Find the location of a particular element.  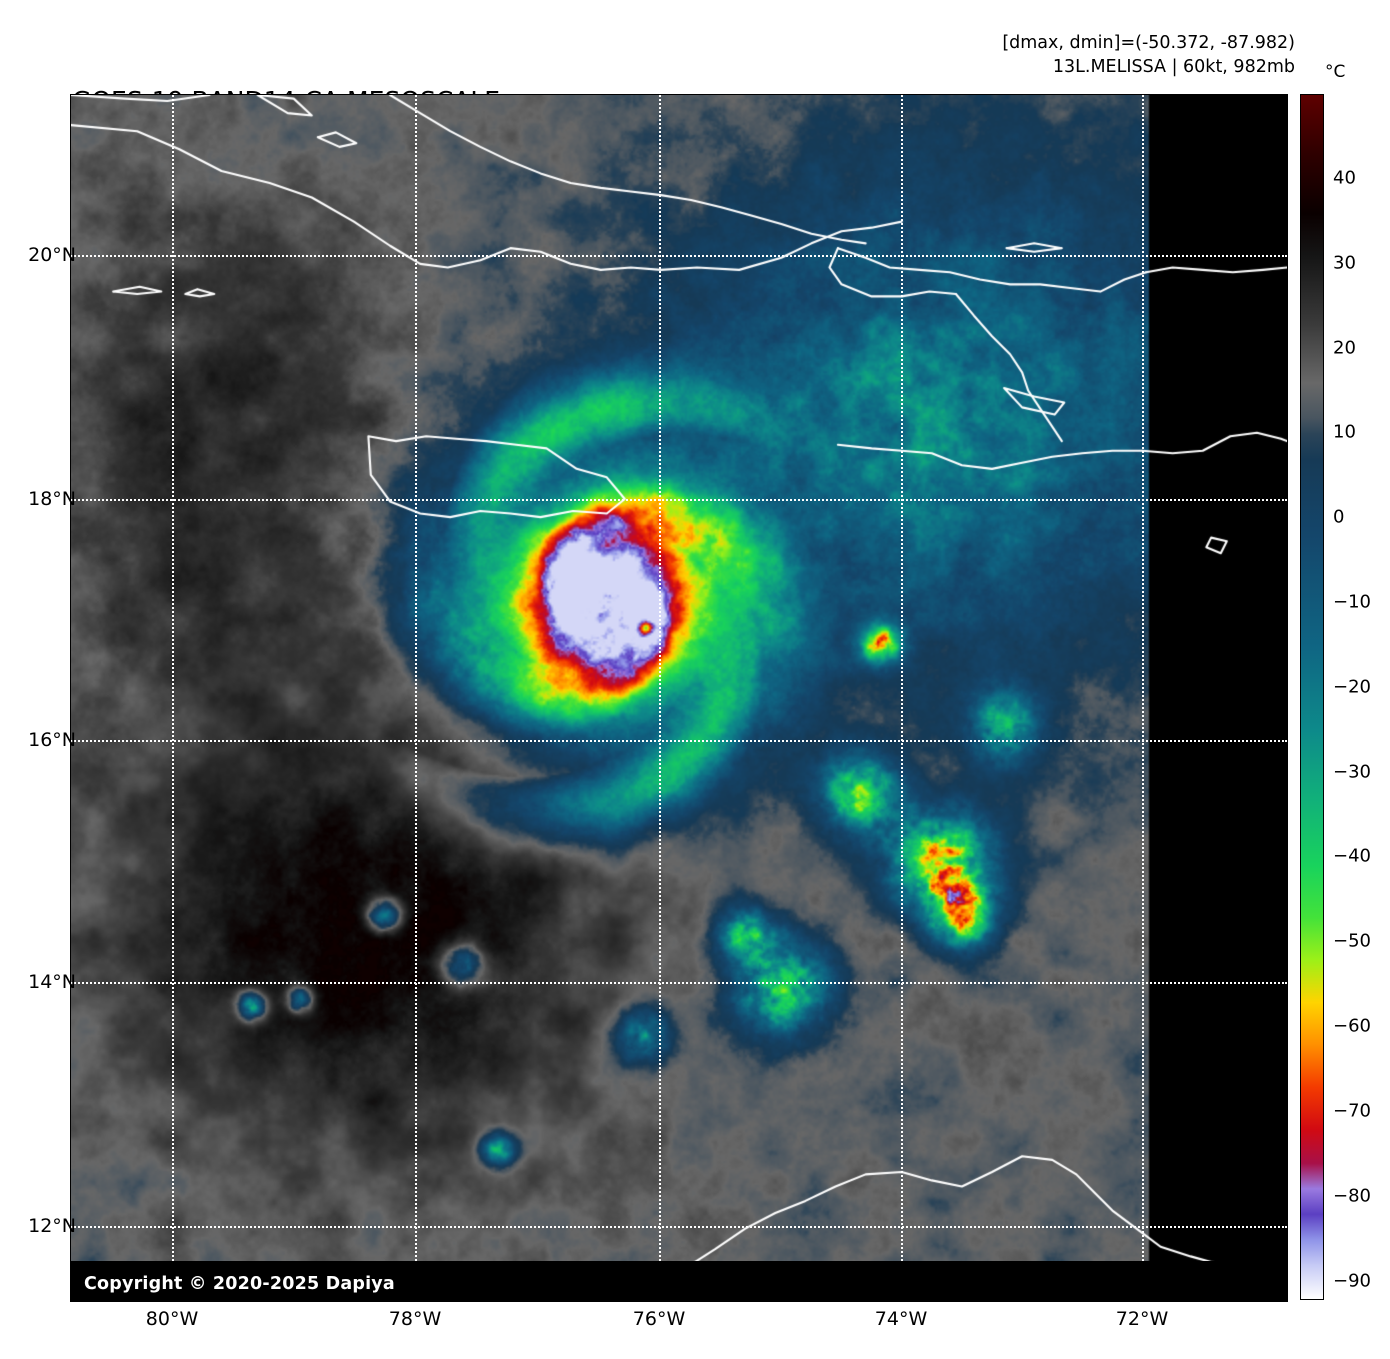

colorbar-tick-label: −50 is located at coordinates (1352, 941).